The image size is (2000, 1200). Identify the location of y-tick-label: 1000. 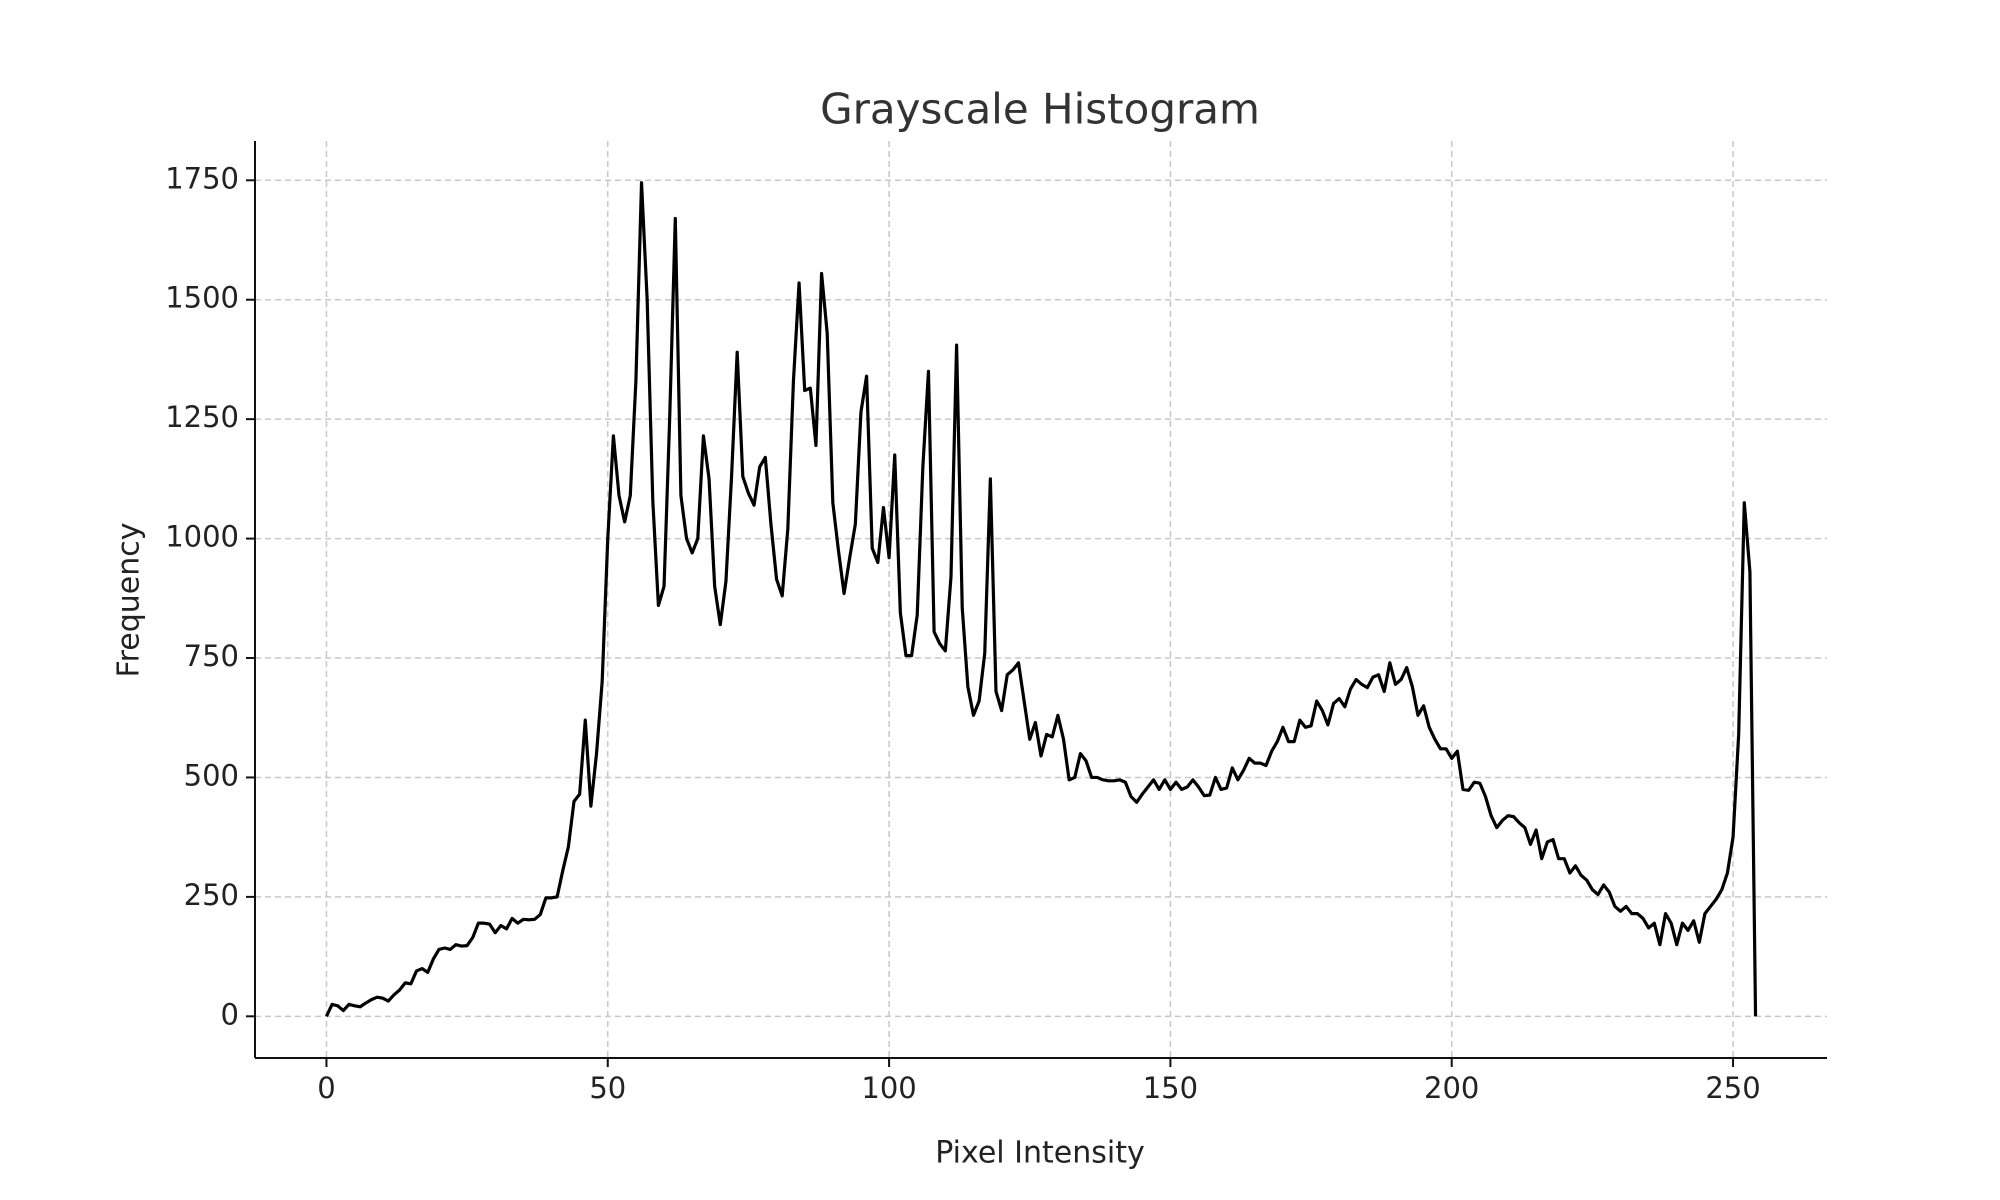
(202, 537).